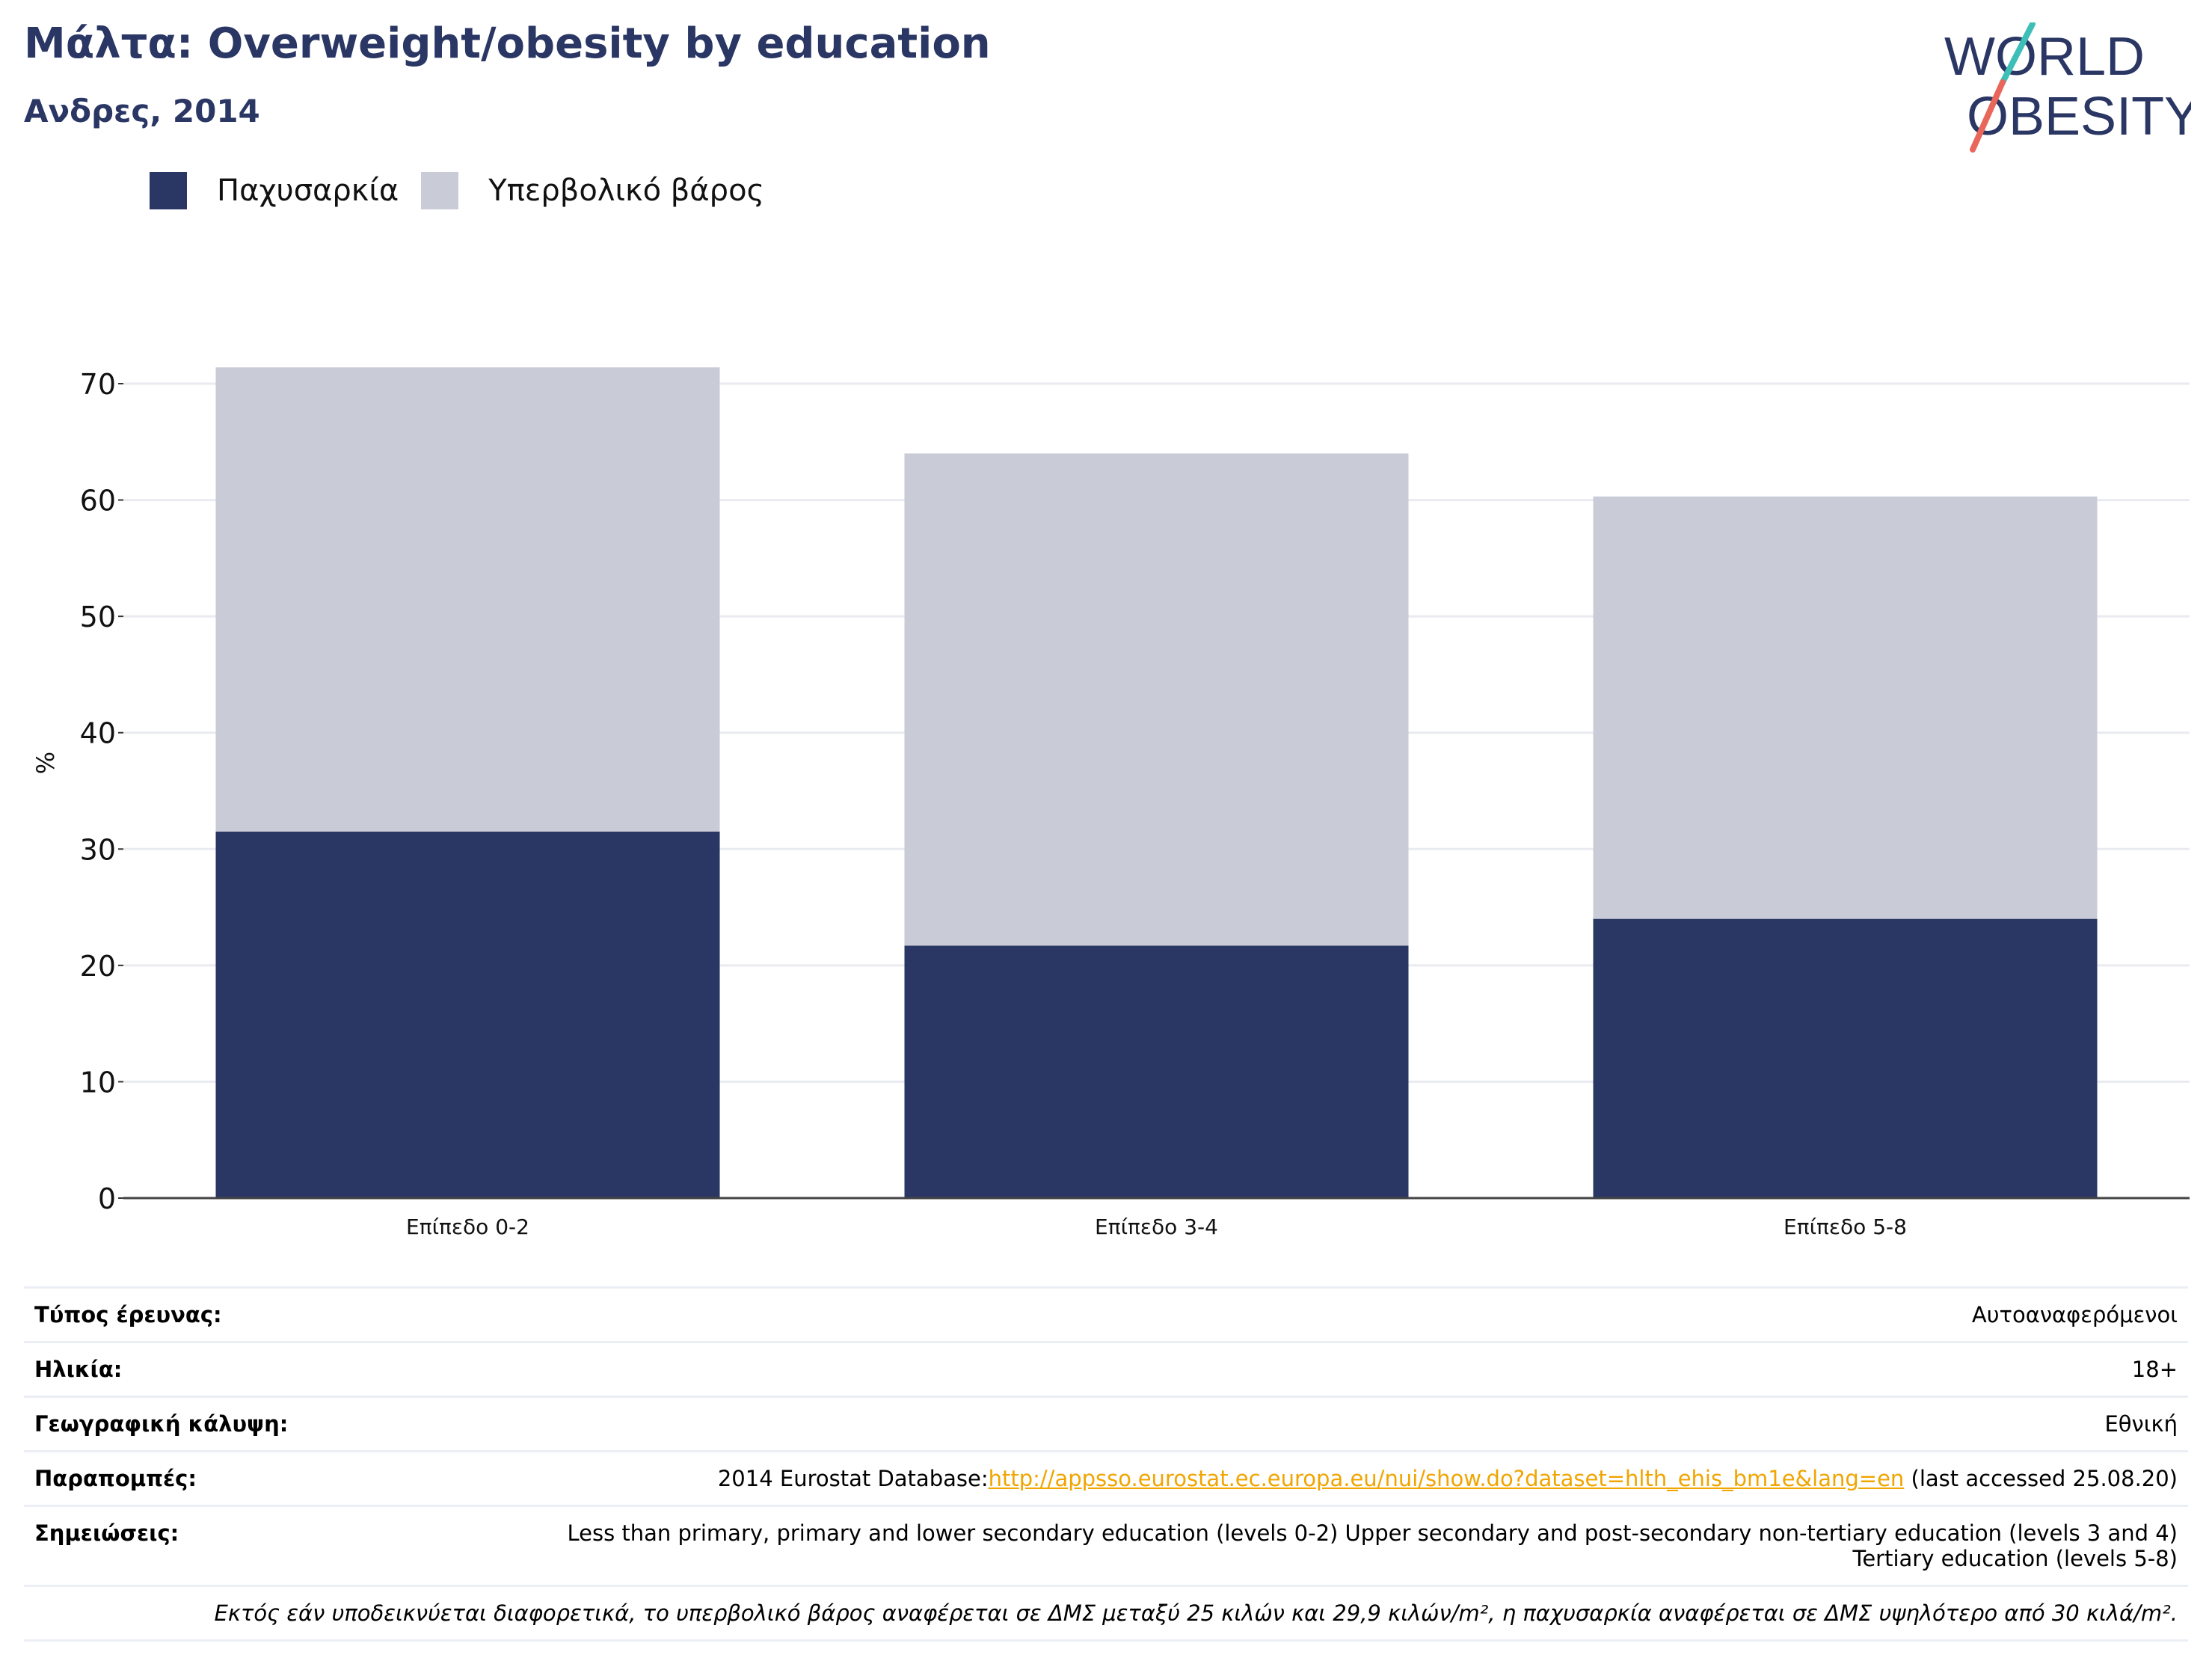 This screenshot has height=1670, width=2212. I want to click on info-key-age: Ηλικία:, so click(259, 1369).